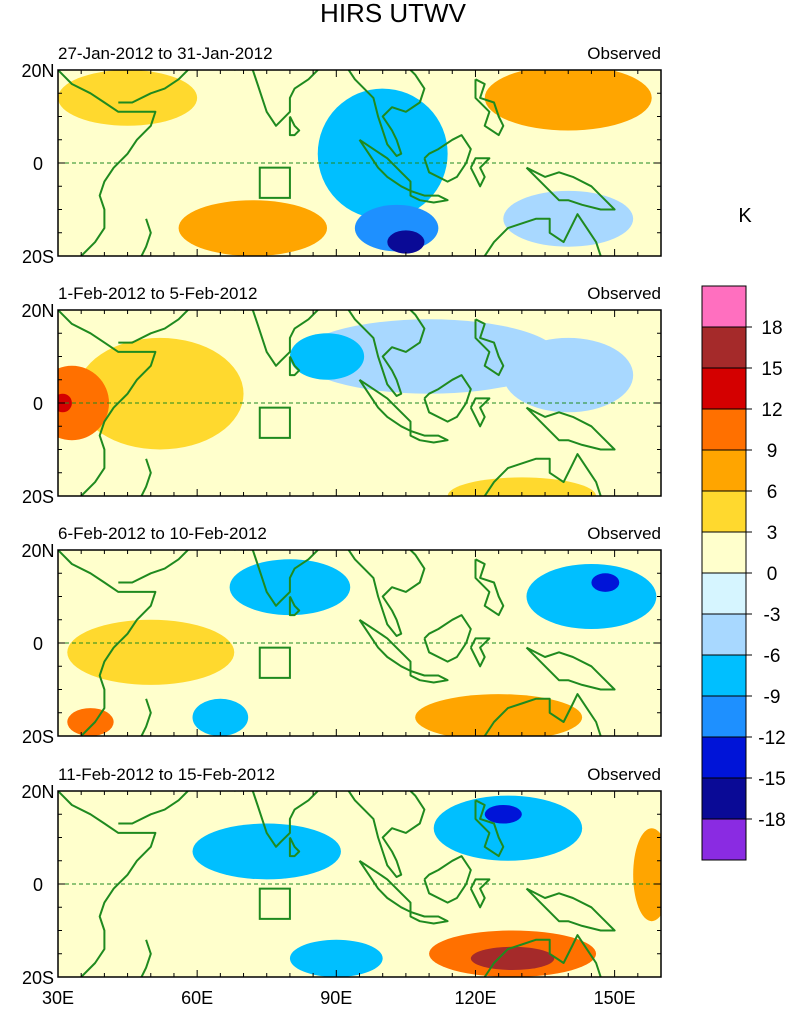  What do you see at coordinates (771, 328) in the screenshot?
I see `colorbar-label: 18` at bounding box center [771, 328].